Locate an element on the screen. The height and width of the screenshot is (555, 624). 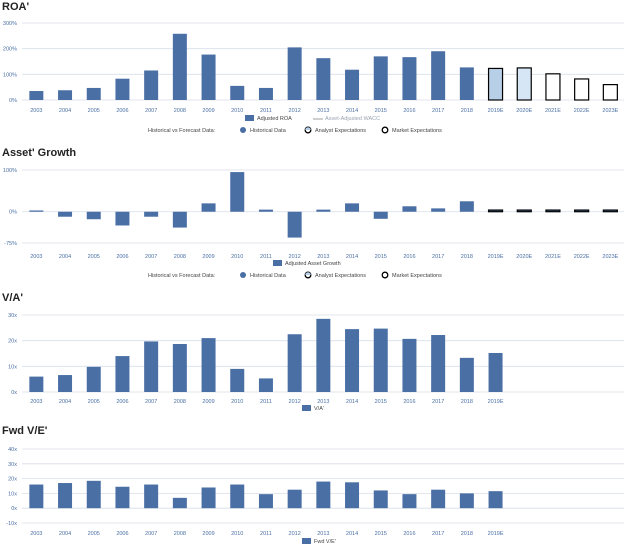
legend-forecast-label: Market Expectations is located at coordinates (417, 276).